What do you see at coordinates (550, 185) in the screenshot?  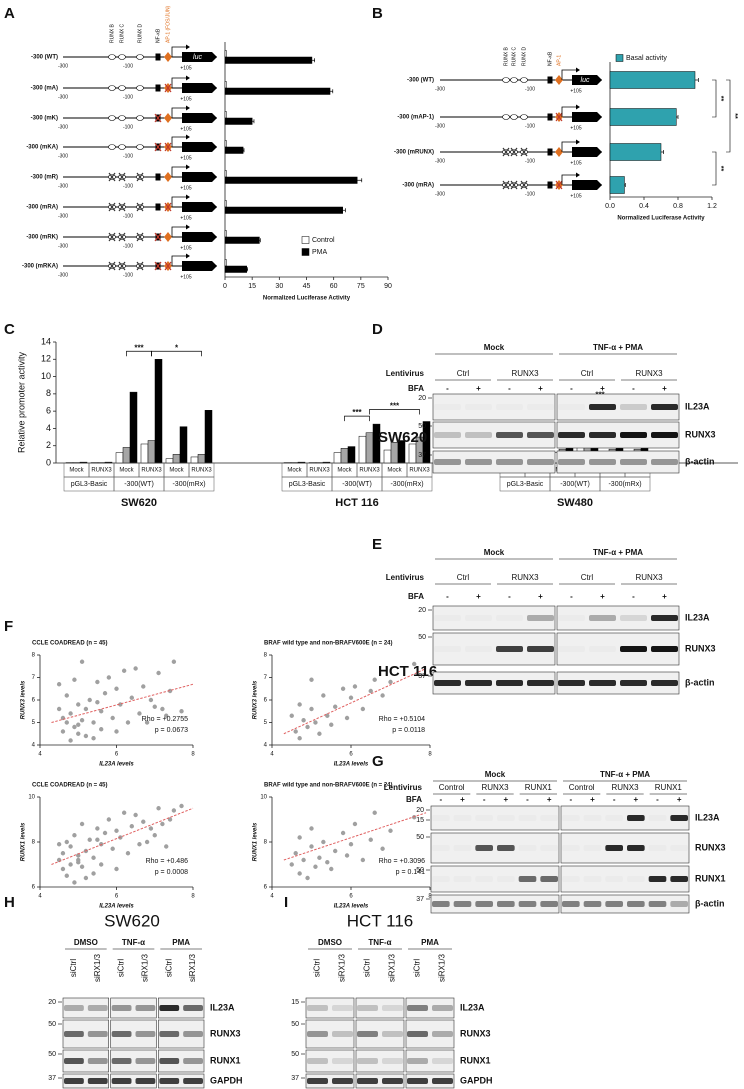 I see `nfkb-site` at bounding box center [550, 185].